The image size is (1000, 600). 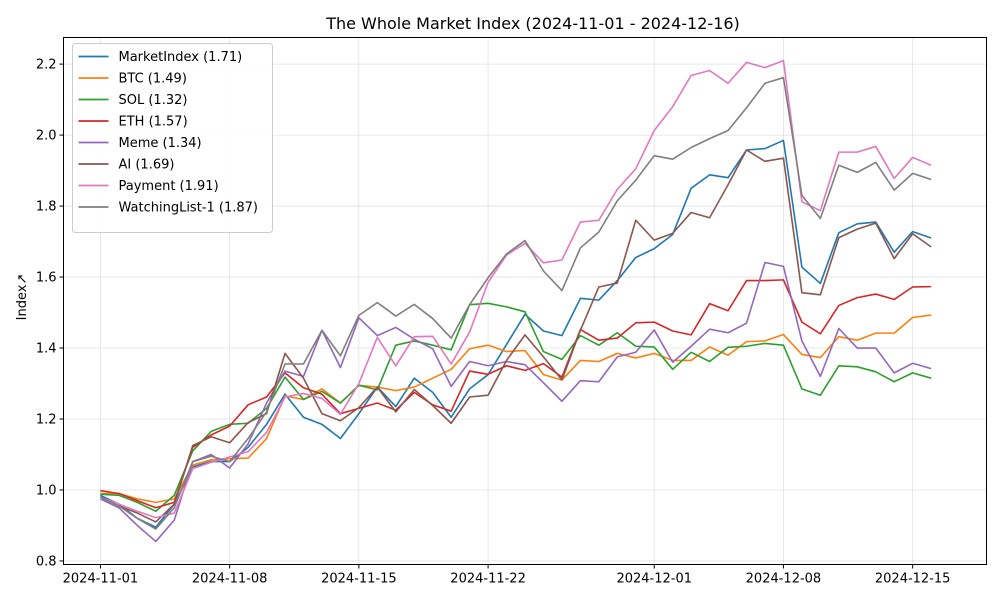 What do you see at coordinates (359, 579) in the screenshot?
I see `x-tick-label: 2024-11-15` at bounding box center [359, 579].